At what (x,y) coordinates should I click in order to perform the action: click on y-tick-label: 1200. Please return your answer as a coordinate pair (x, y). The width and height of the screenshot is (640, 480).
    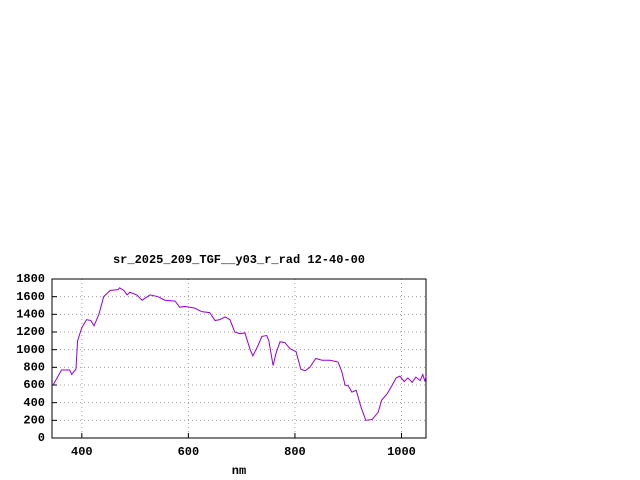
    Looking at the image, I should click on (30, 332).